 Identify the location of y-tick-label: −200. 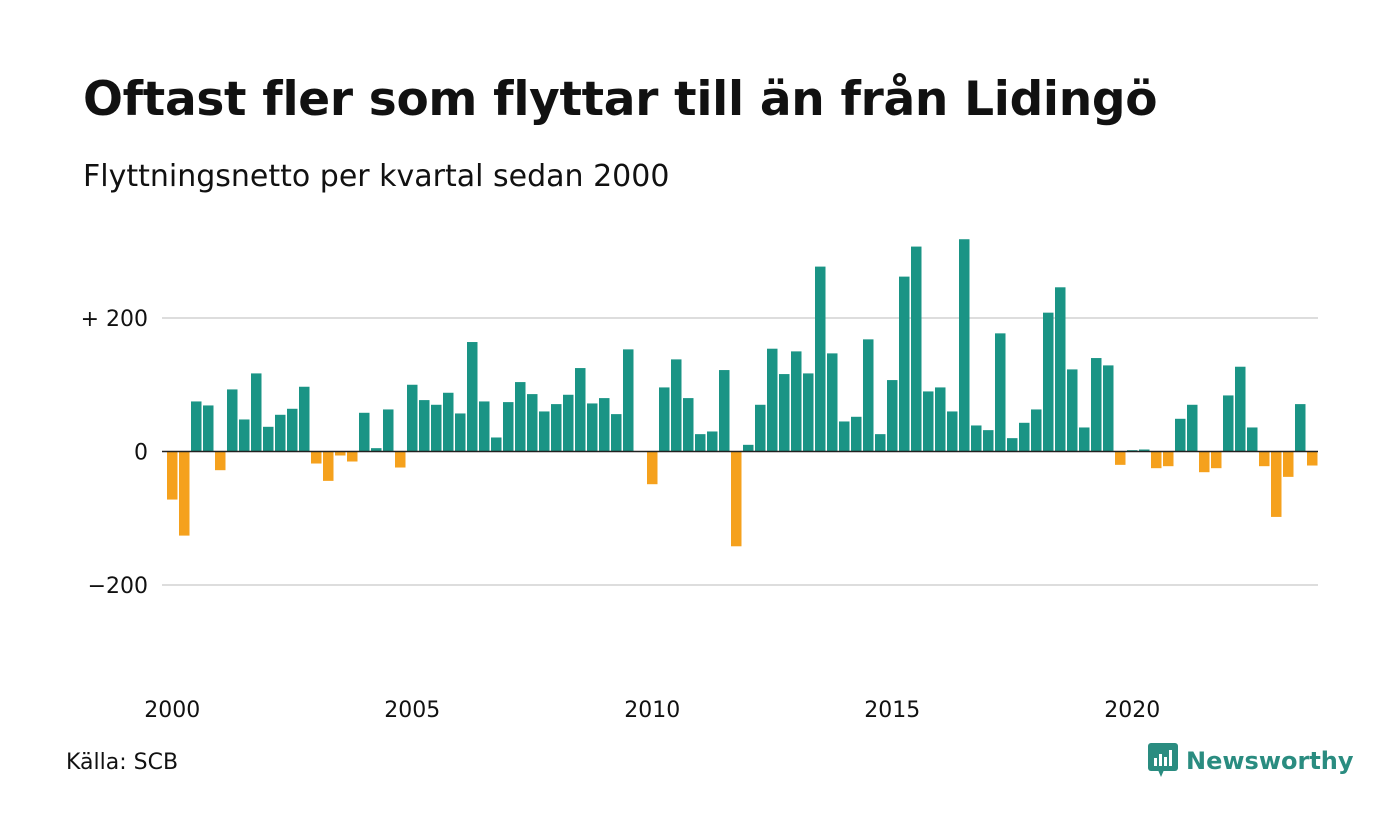
(118, 586).